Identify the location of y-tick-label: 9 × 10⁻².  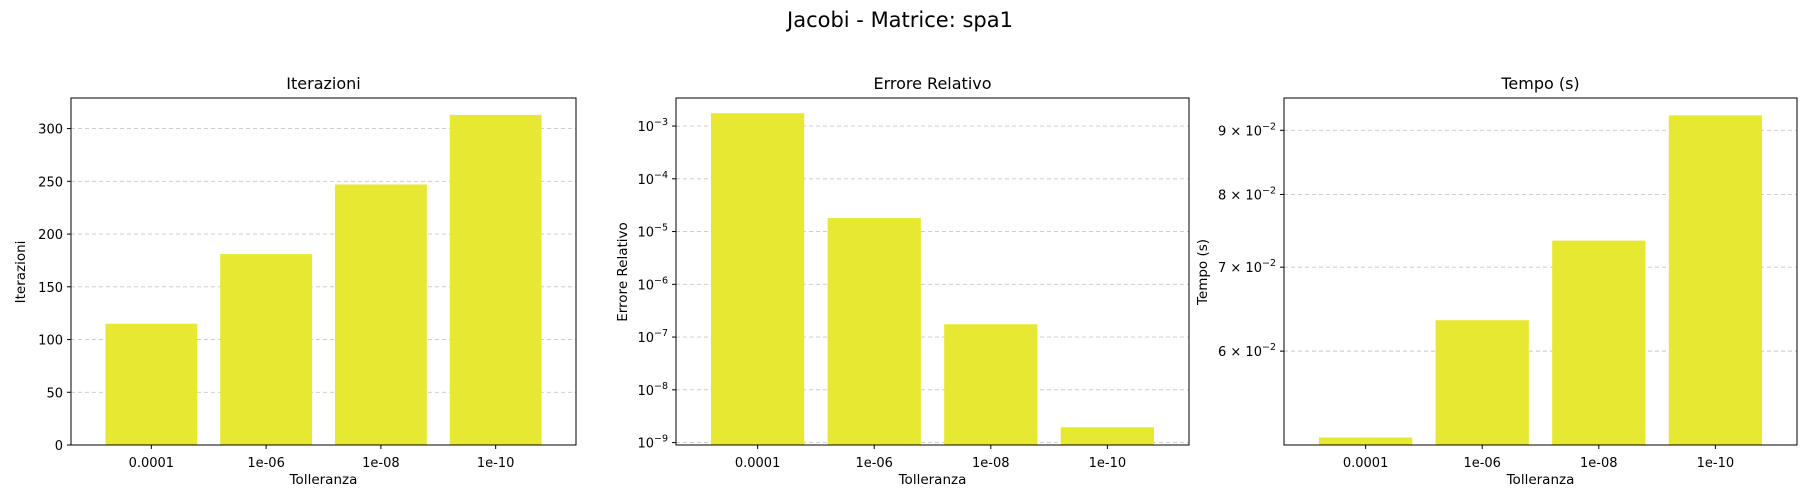
(1247, 130).